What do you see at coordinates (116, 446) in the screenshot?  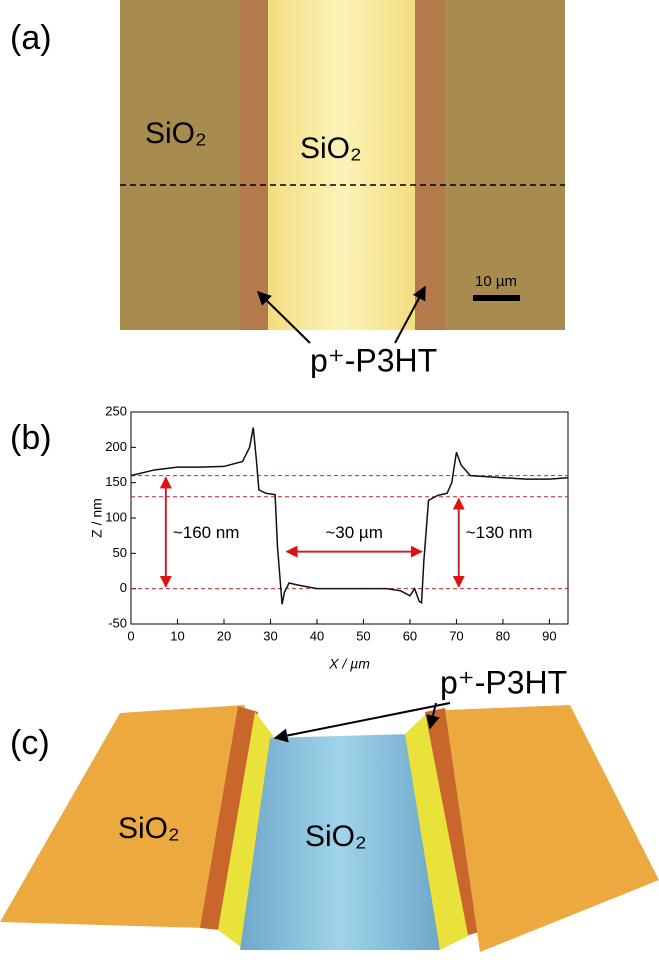 I see `y-tick-label: 200` at bounding box center [116, 446].